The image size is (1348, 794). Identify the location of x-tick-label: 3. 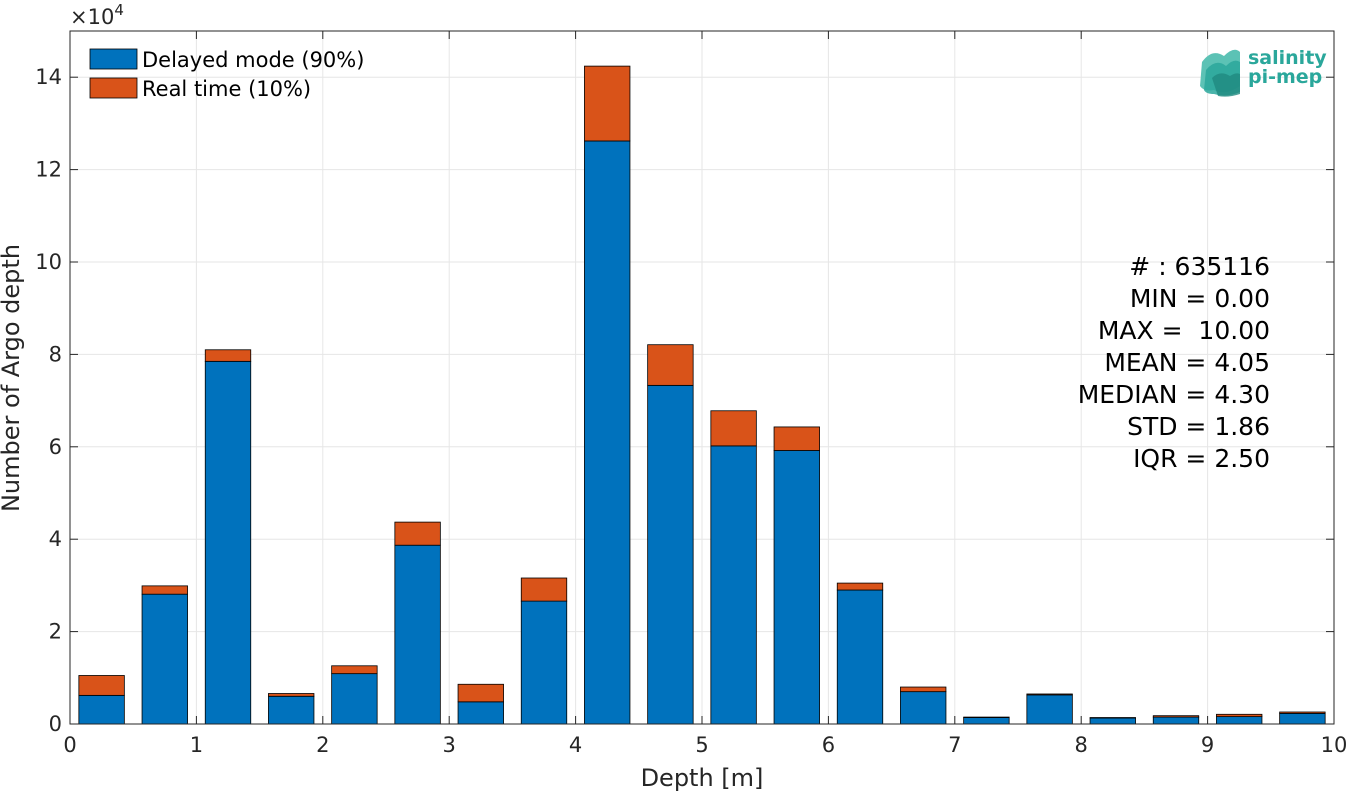
(449, 745).